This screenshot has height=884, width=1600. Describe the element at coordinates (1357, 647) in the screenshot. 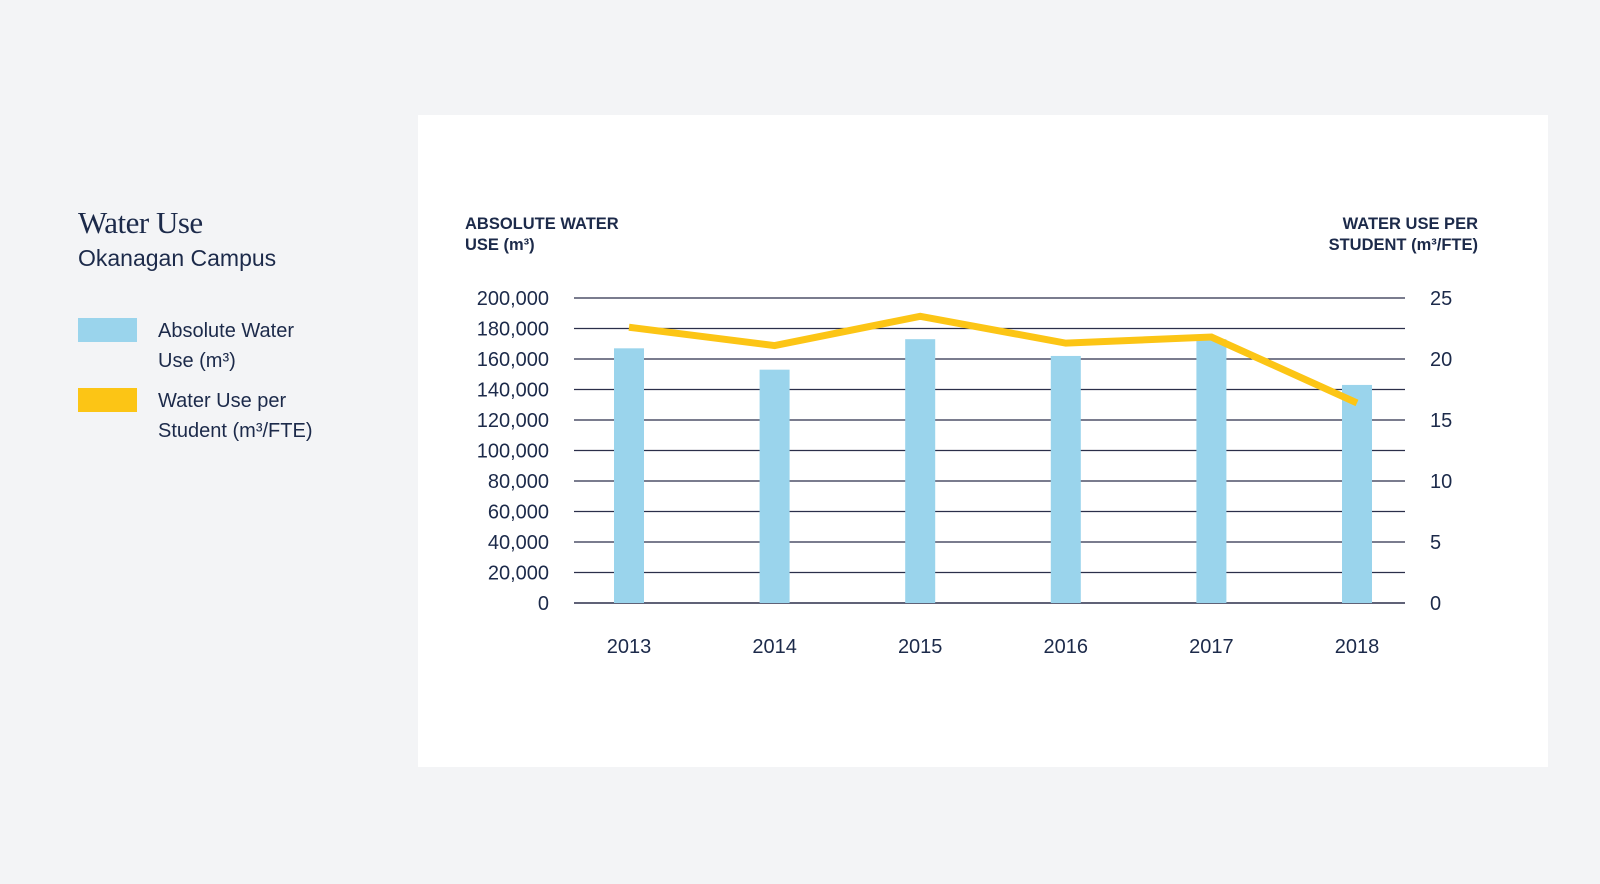

I see `x-tick-label: 2018` at that location.